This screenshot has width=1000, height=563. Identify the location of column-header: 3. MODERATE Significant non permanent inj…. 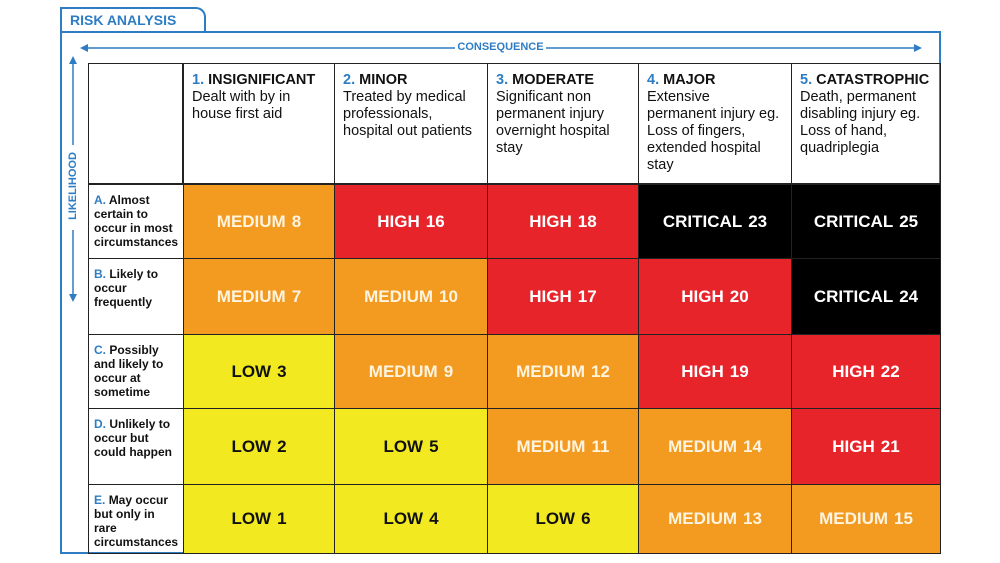
(563, 123).